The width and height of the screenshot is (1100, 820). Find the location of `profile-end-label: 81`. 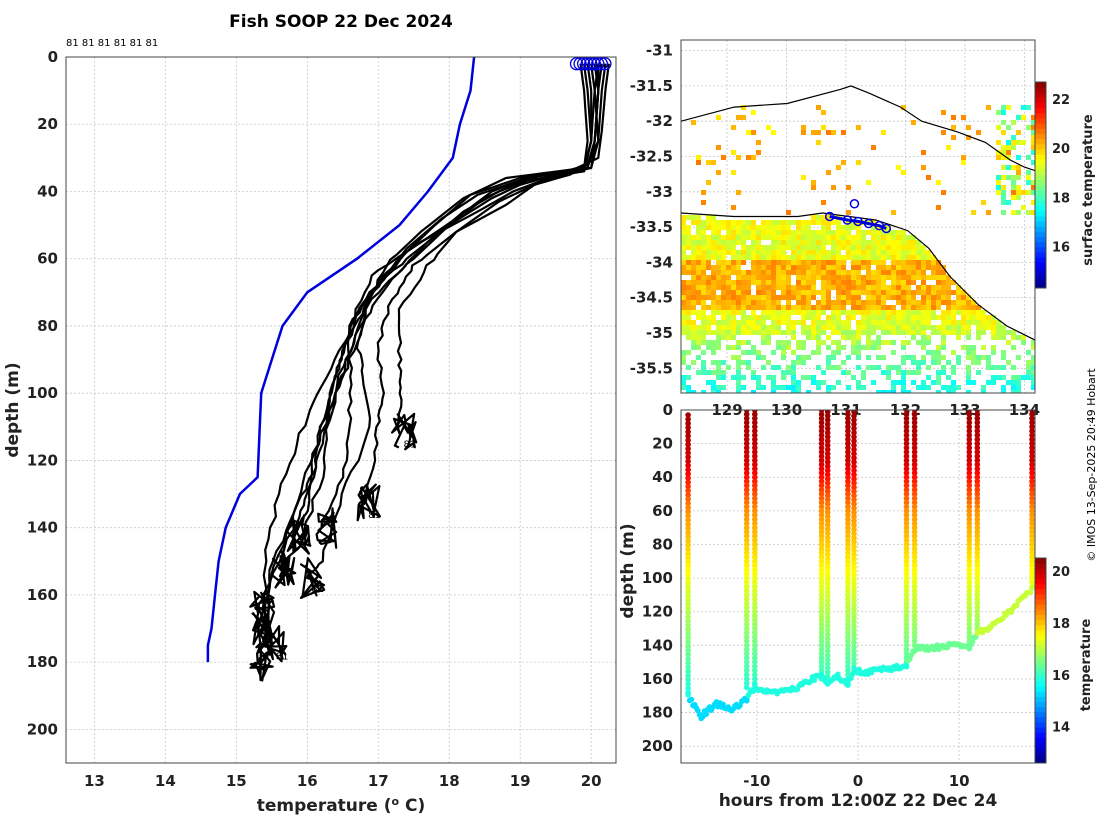

profile-end-label: 81 is located at coordinates (268, 640).